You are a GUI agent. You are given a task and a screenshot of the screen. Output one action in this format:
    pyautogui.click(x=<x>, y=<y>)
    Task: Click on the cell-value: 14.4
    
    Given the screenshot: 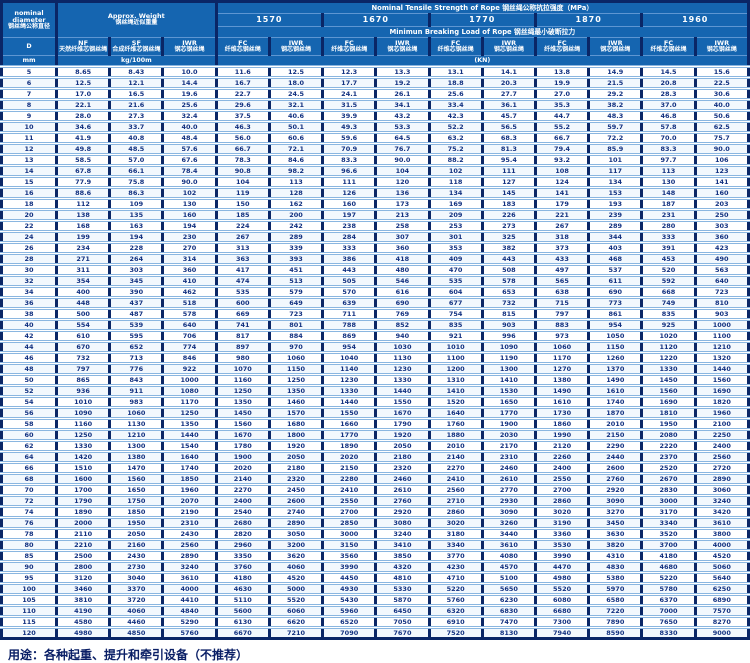 What is the action you would take?
    pyautogui.click(x=189, y=82)
    